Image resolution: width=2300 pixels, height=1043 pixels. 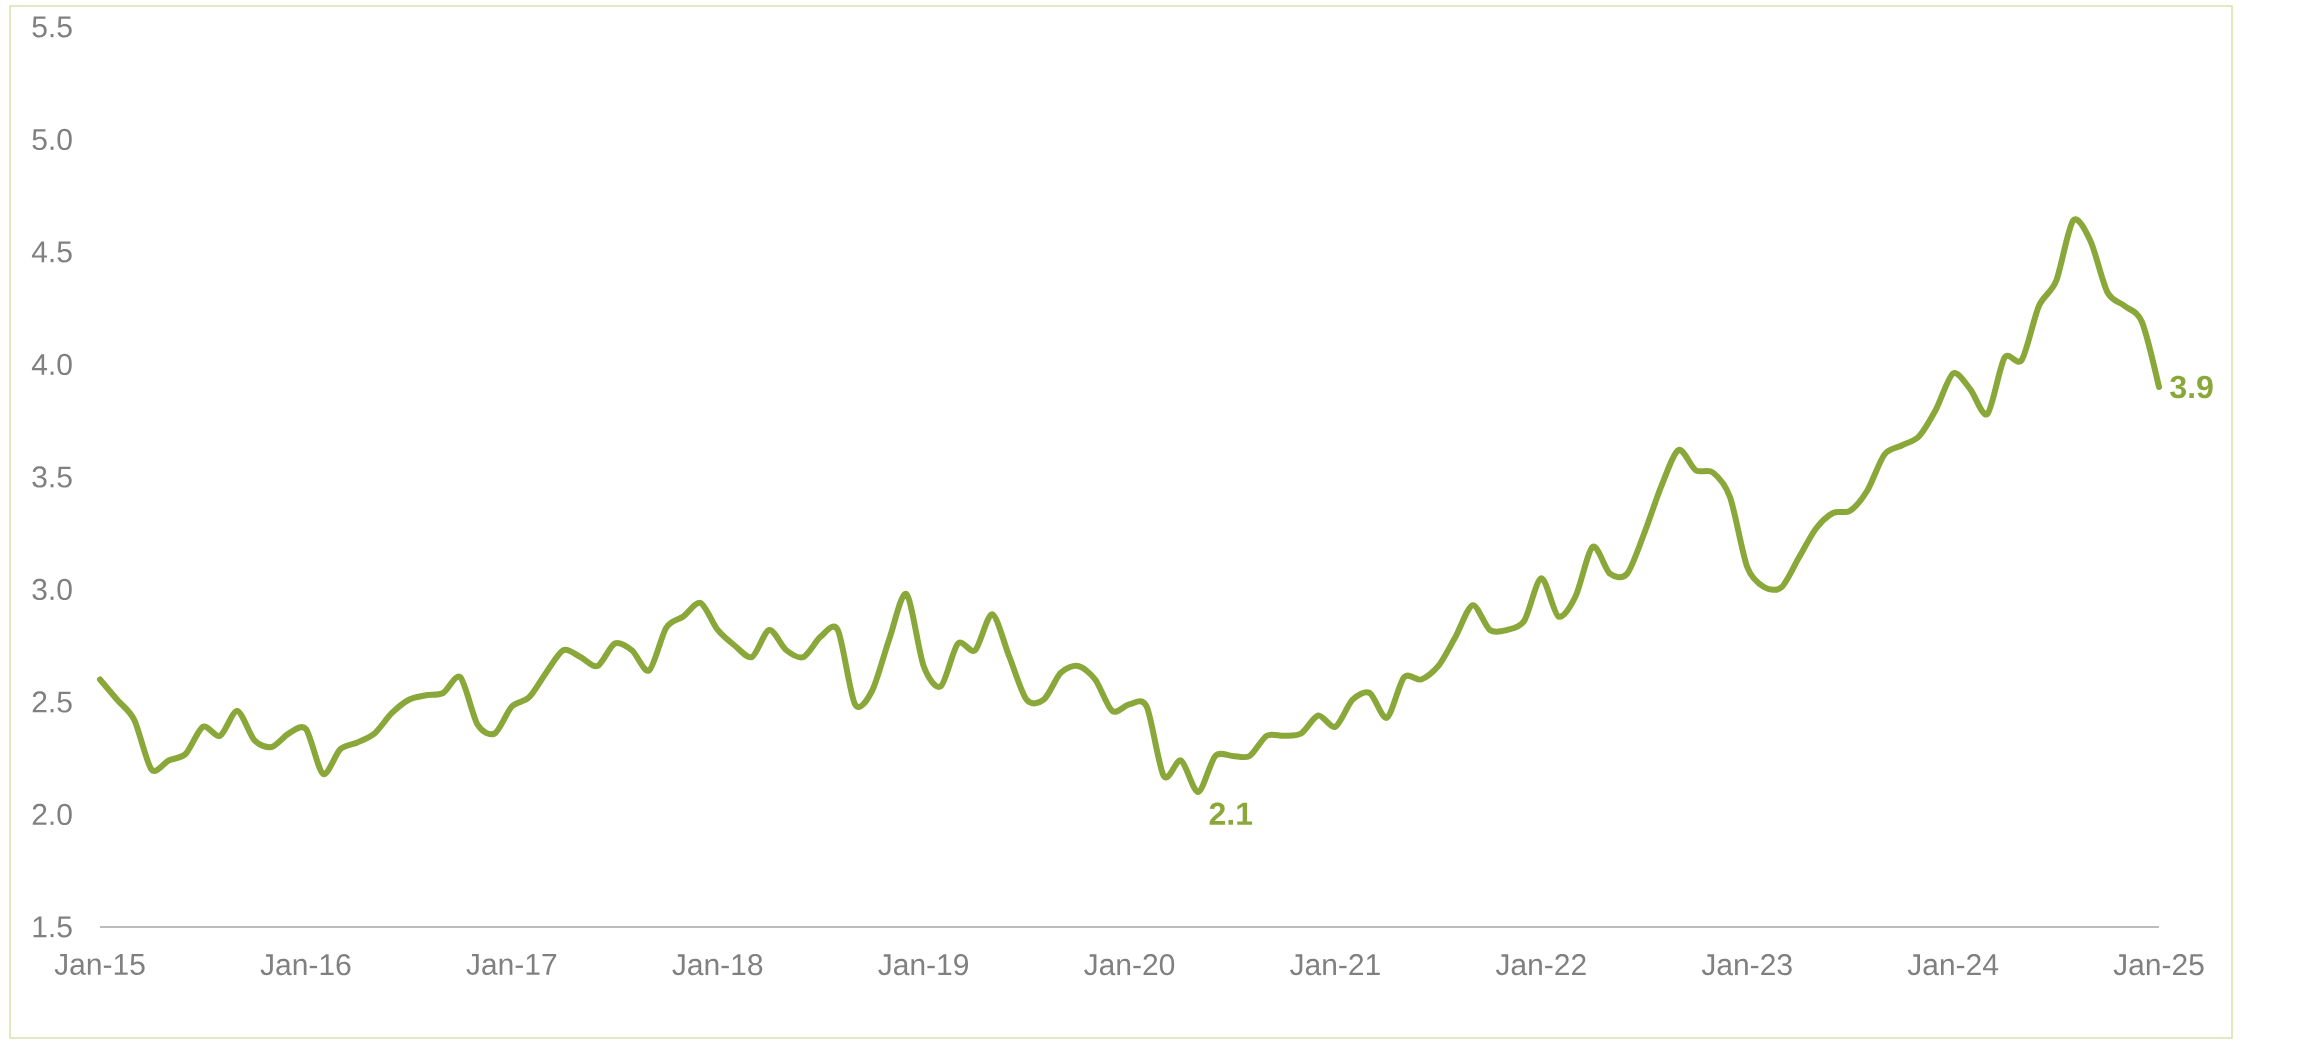 I want to click on y-tick-label: 4.5, so click(x=51, y=252).